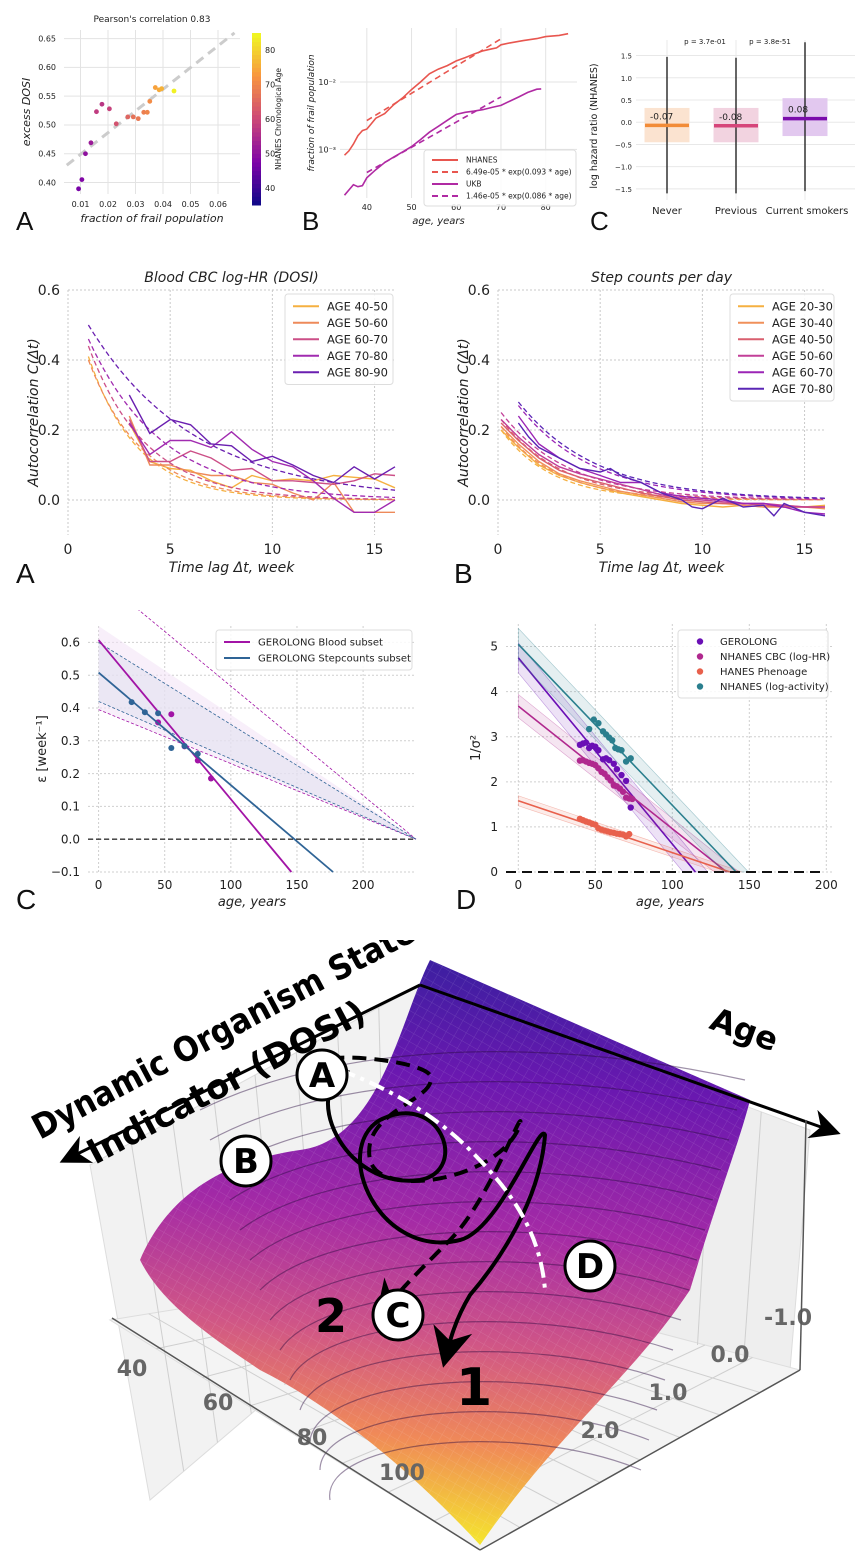 Image resolution: width=860 pixels, height=1556 pixels. What do you see at coordinates (191, 204) in the screenshot?
I see `x-tick-label: 0.05` at bounding box center [191, 204].